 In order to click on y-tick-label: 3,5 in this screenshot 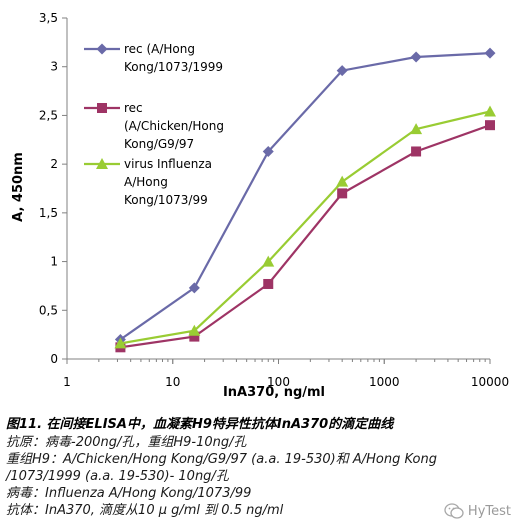, I will do `click(48, 18)`.